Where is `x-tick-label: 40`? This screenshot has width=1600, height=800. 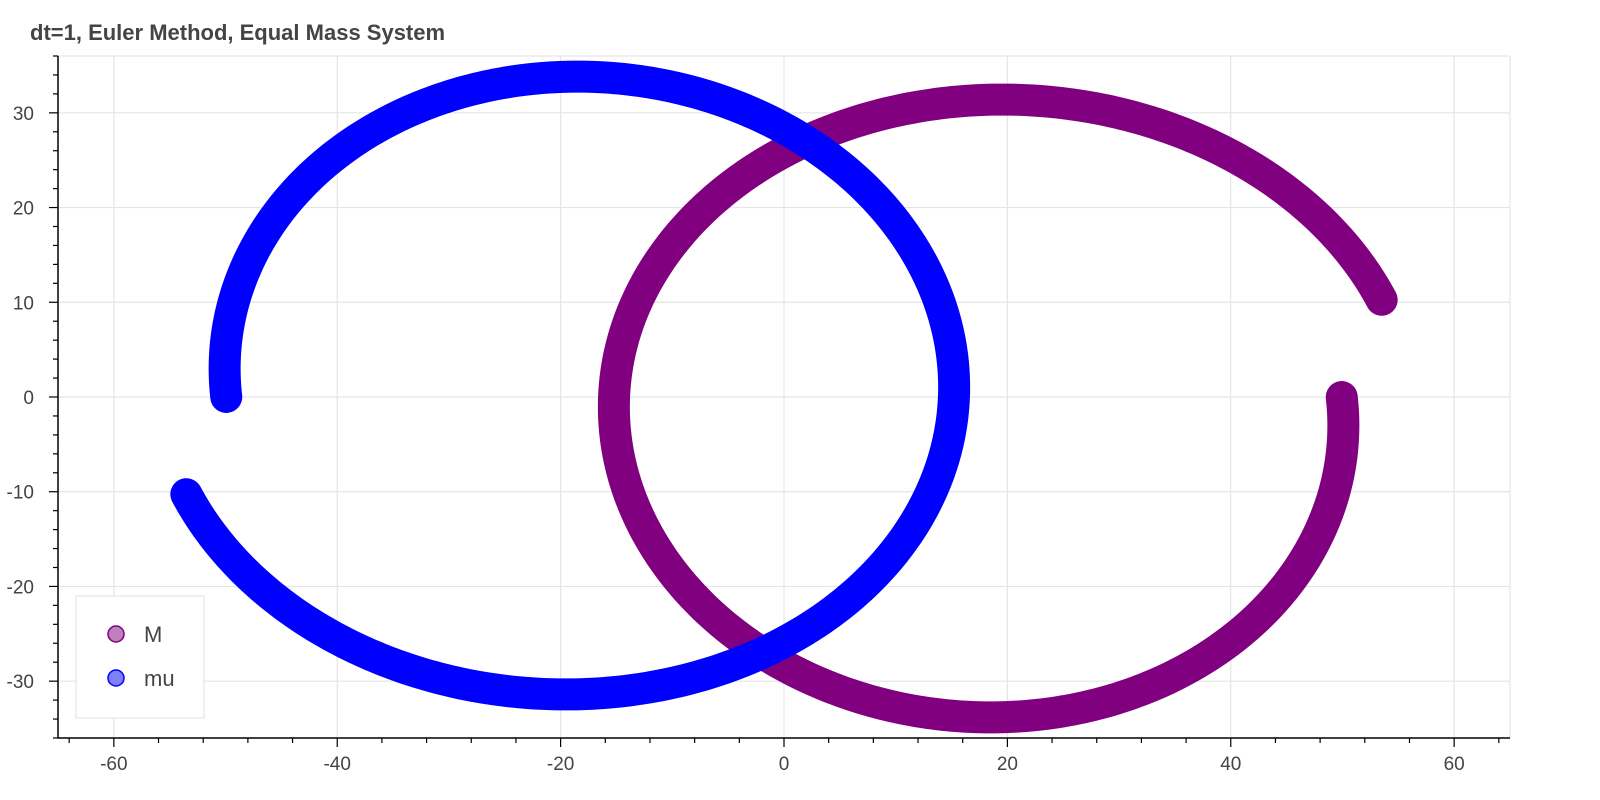
x-tick-label: 40 is located at coordinates (1230, 764).